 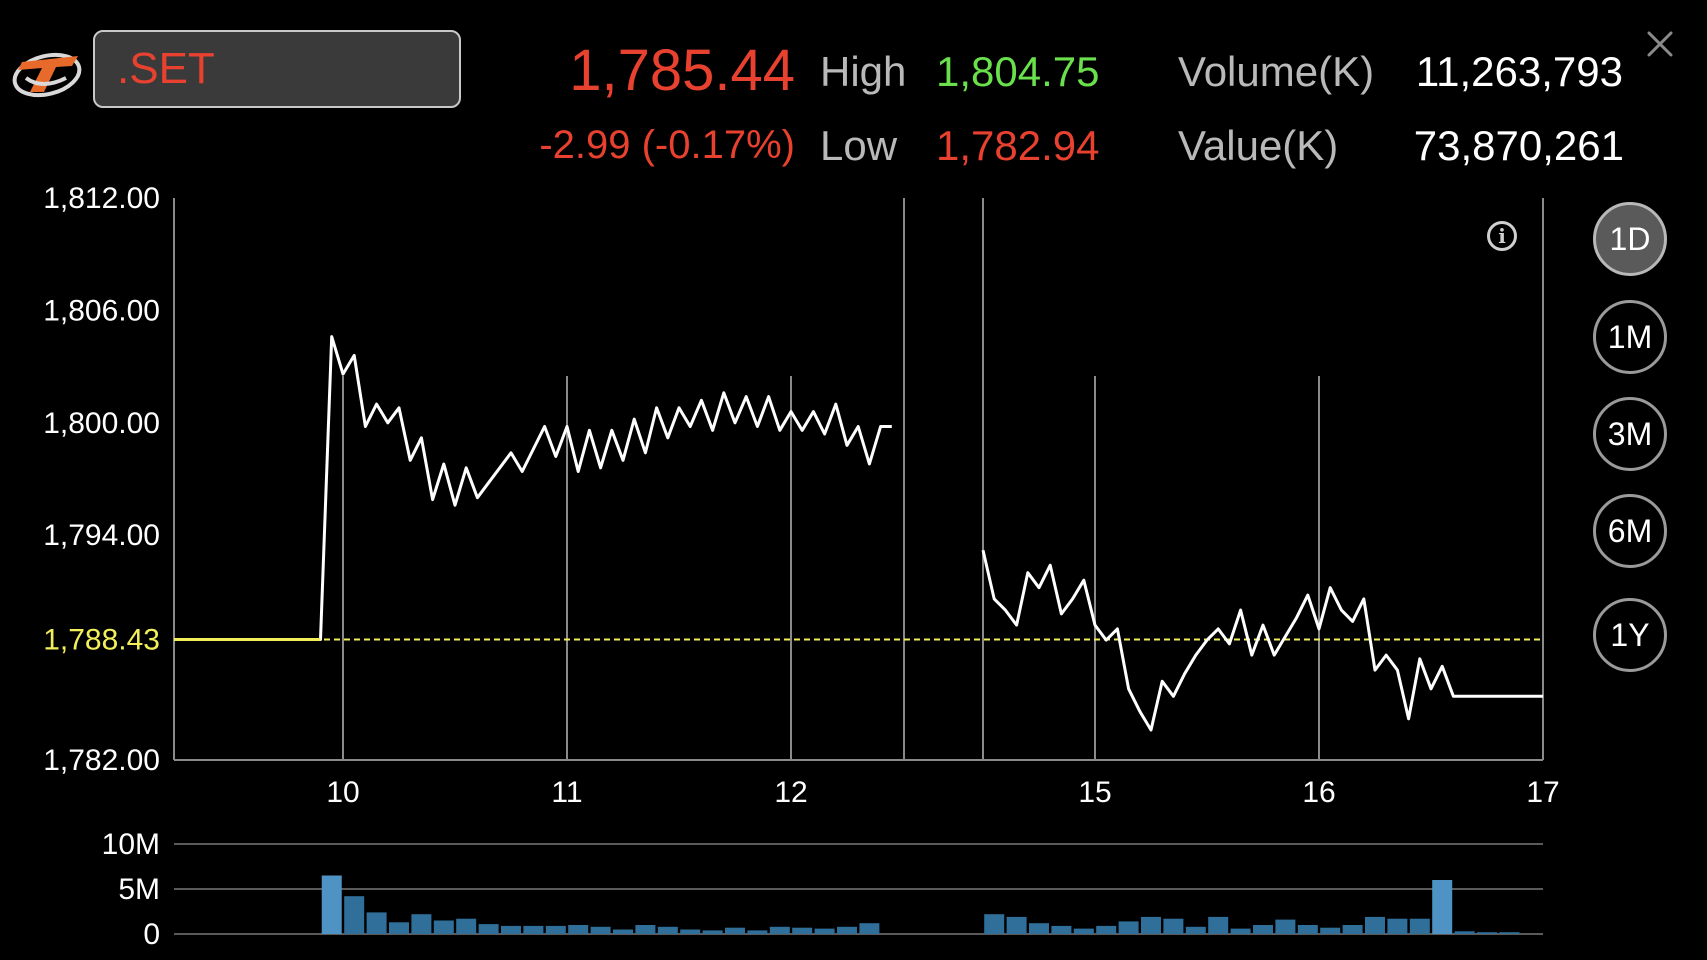 I want to click on x-tick-label: 15, so click(x=1094, y=792).